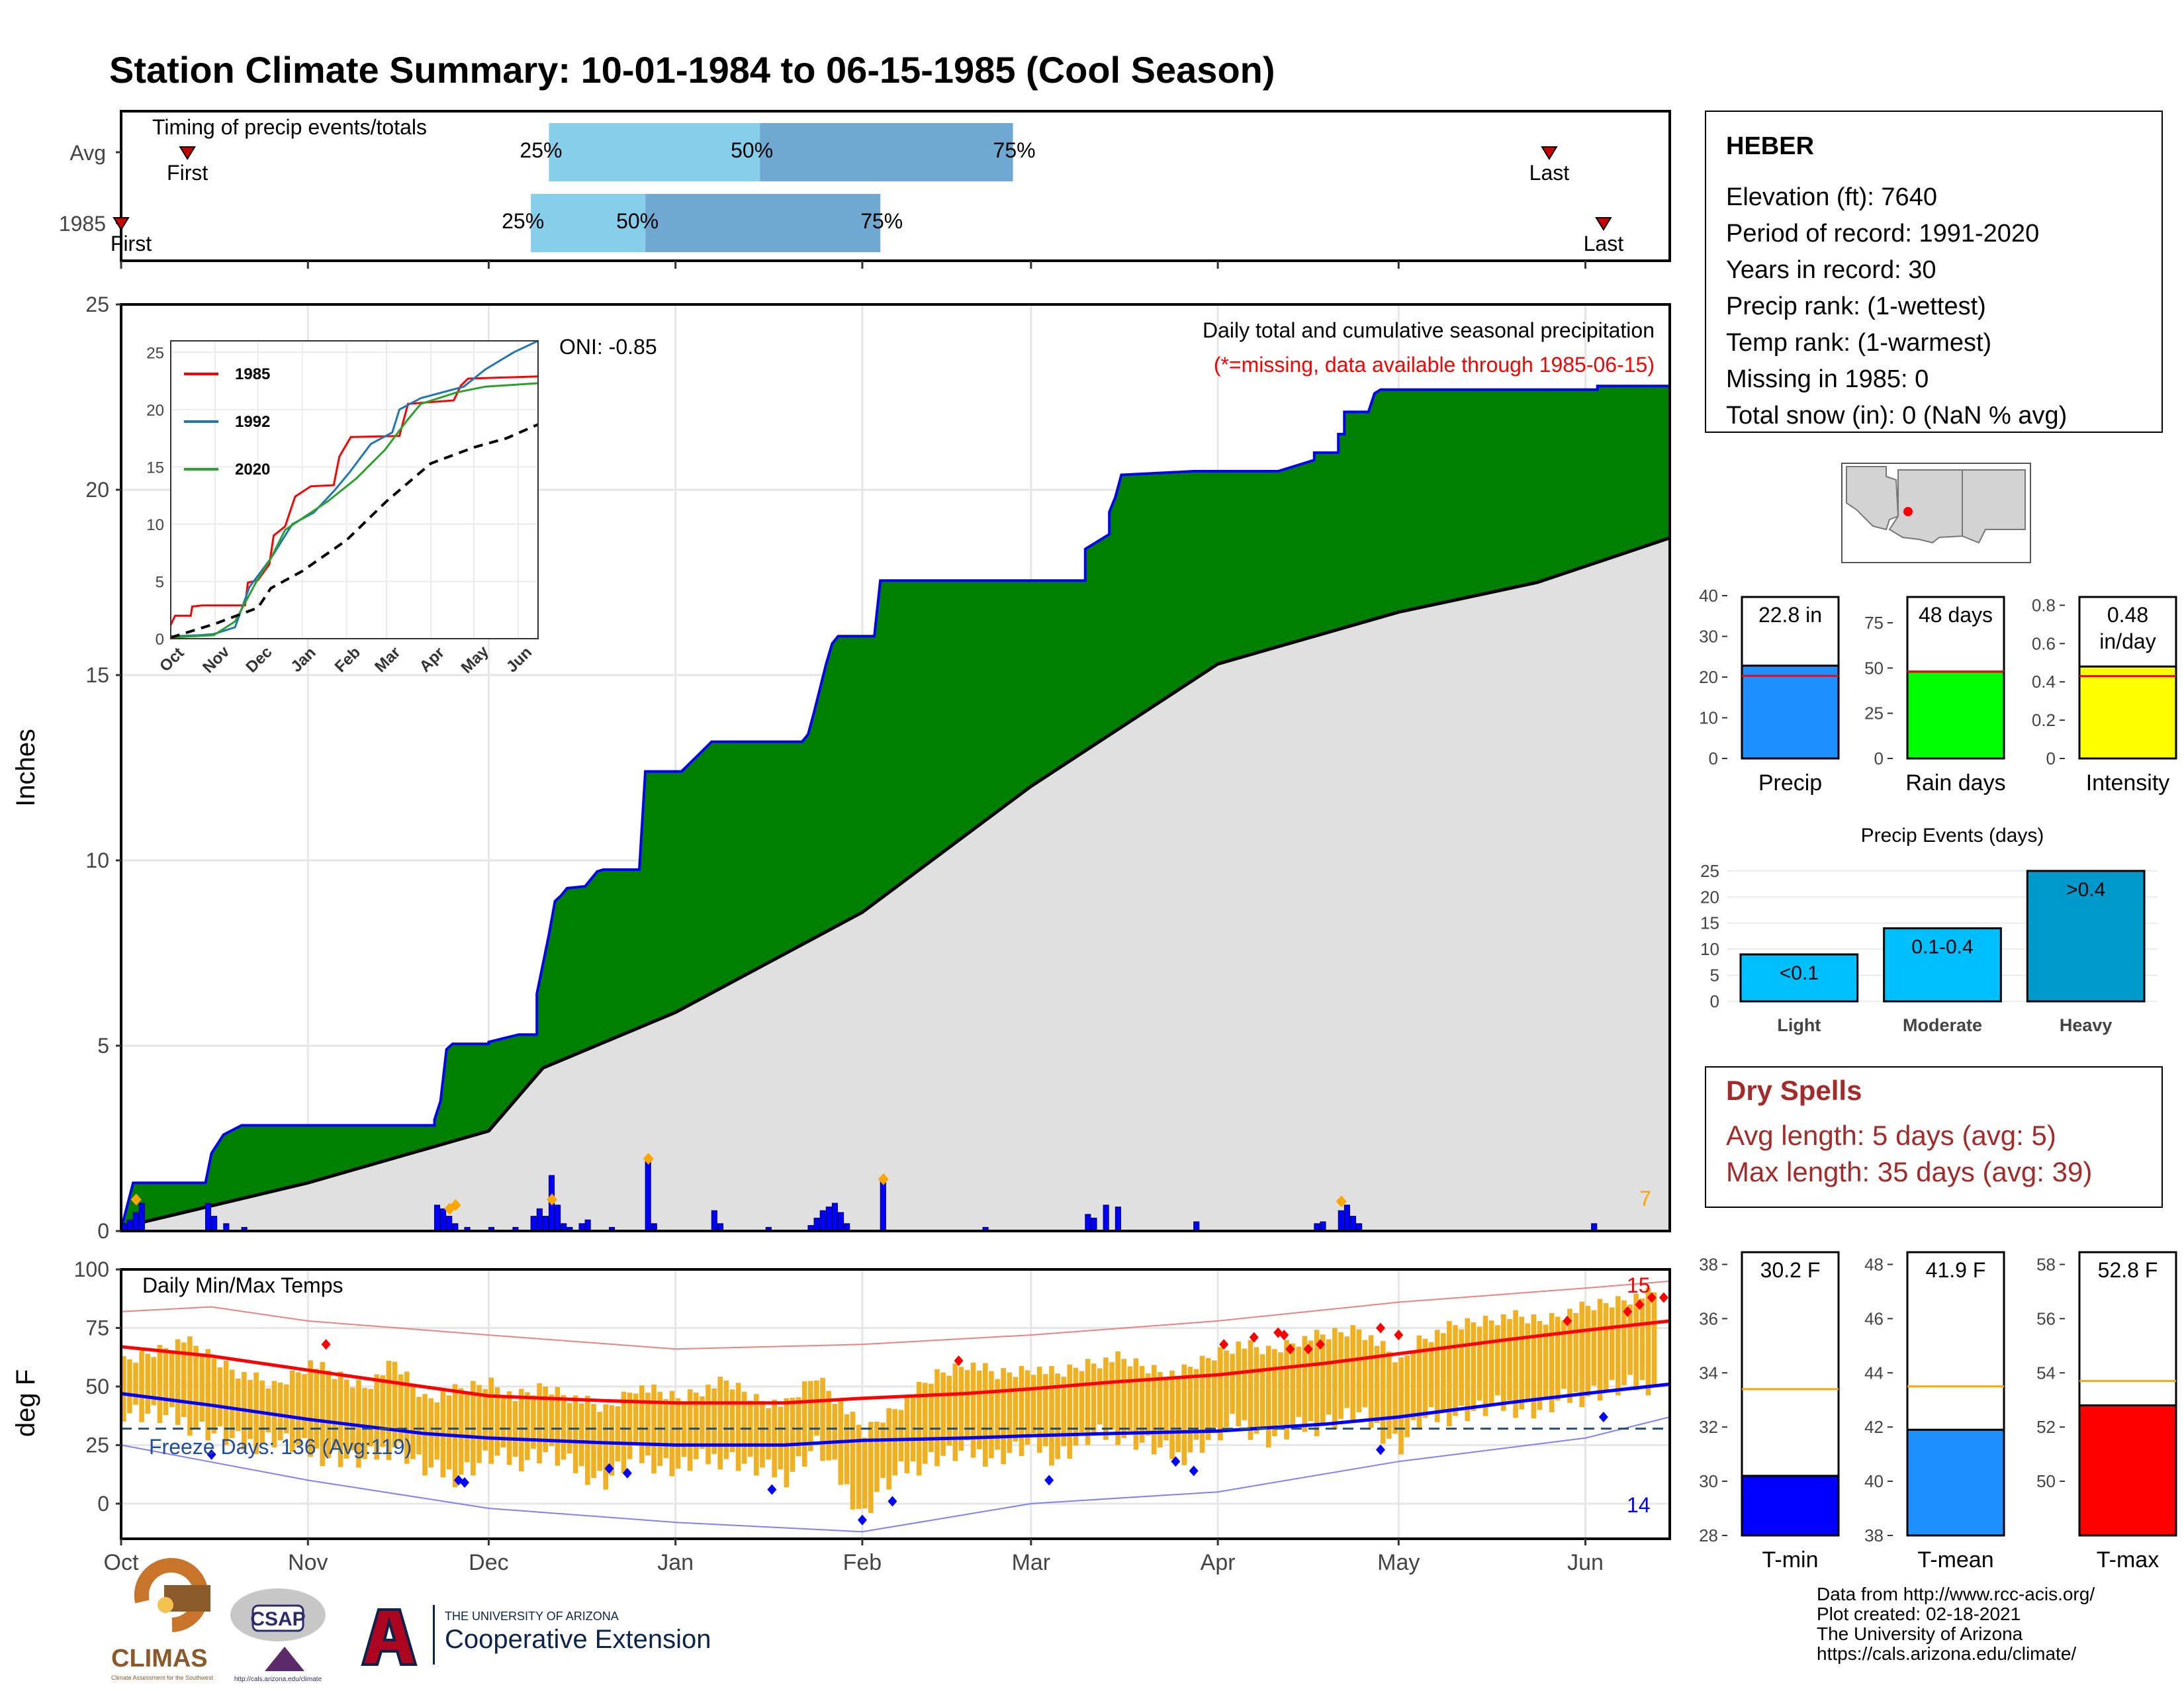 The image size is (2184, 1691). Describe the element at coordinates (637, 221) in the screenshot. I see `timing-q50-label: 50%` at that location.